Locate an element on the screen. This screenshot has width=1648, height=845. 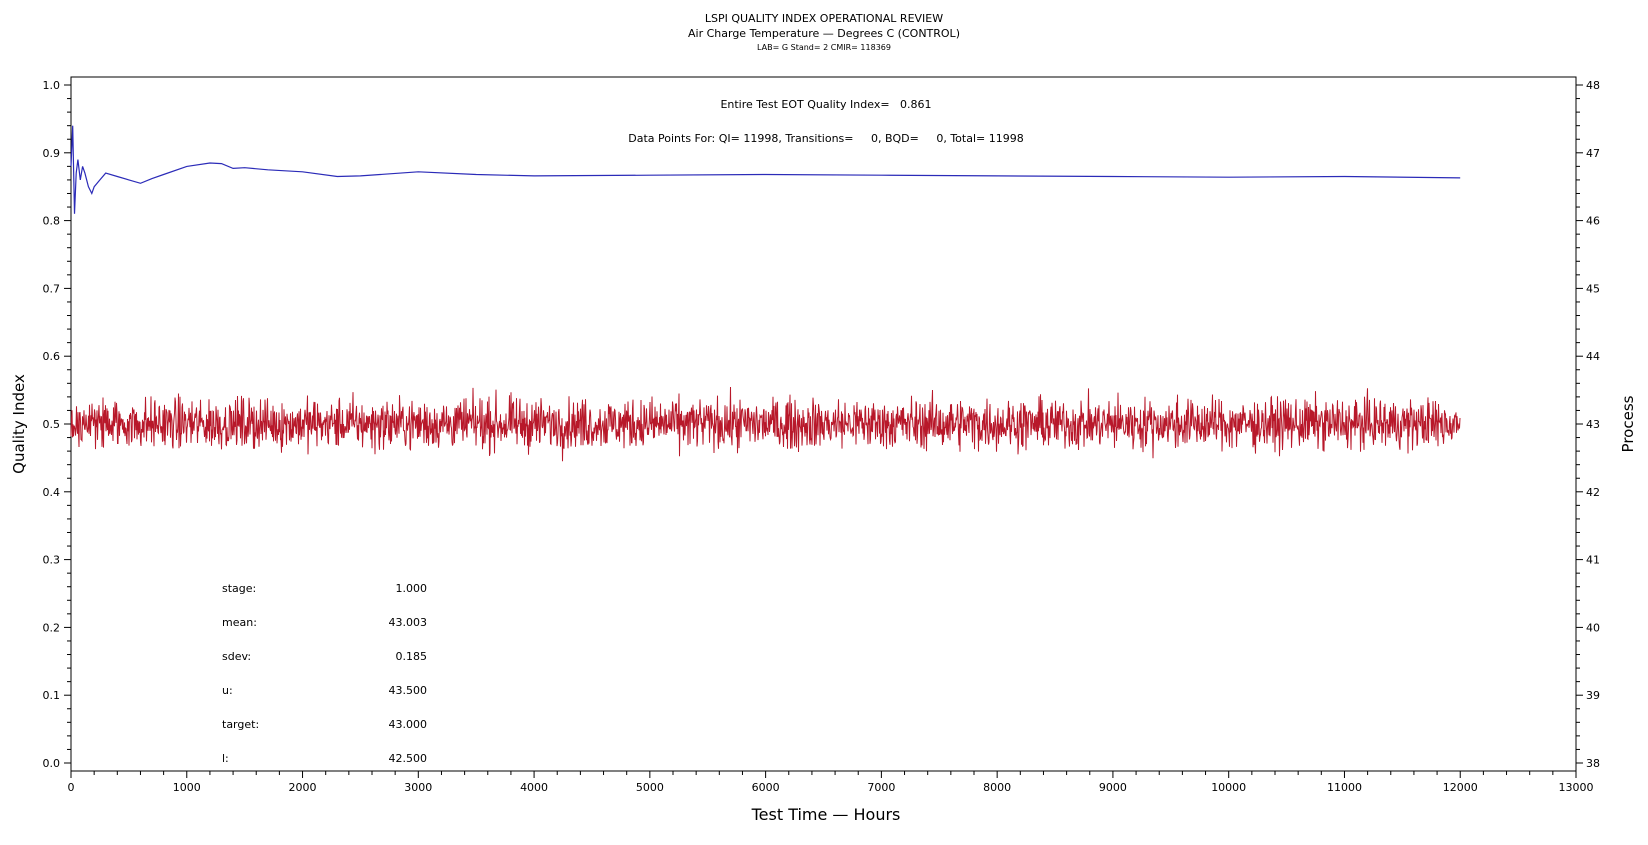
stat-value-stage: 1.000 is located at coordinates (412, 588).